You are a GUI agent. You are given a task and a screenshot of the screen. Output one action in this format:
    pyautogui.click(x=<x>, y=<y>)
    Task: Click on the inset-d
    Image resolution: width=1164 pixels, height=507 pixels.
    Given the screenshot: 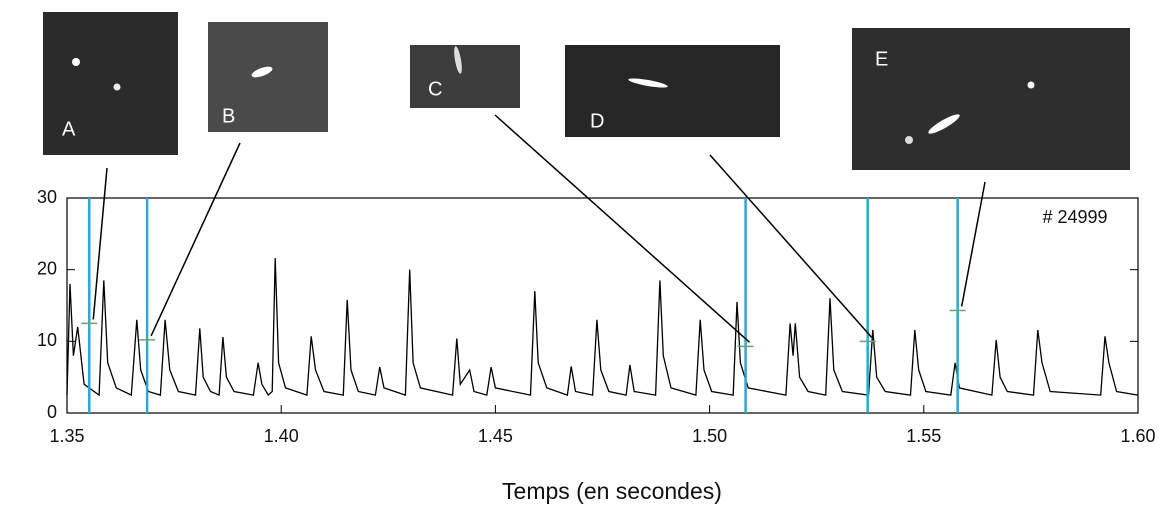 What is the action you would take?
    pyautogui.click(x=672, y=91)
    